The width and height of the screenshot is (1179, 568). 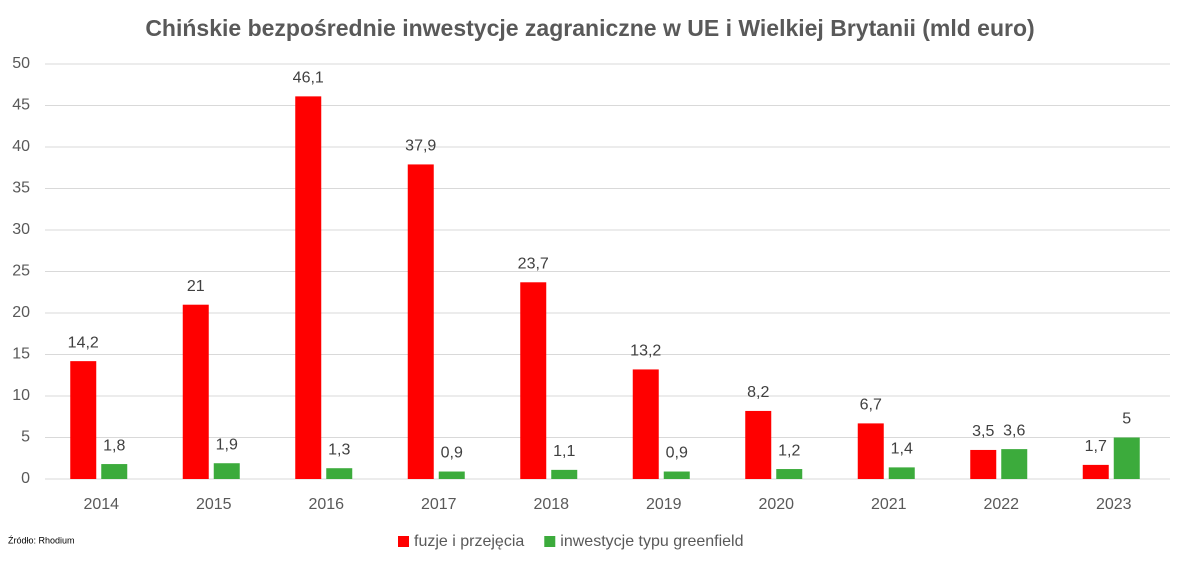 What do you see at coordinates (469, 541) in the screenshot?
I see `legend-label: fuzje i przejęcia` at bounding box center [469, 541].